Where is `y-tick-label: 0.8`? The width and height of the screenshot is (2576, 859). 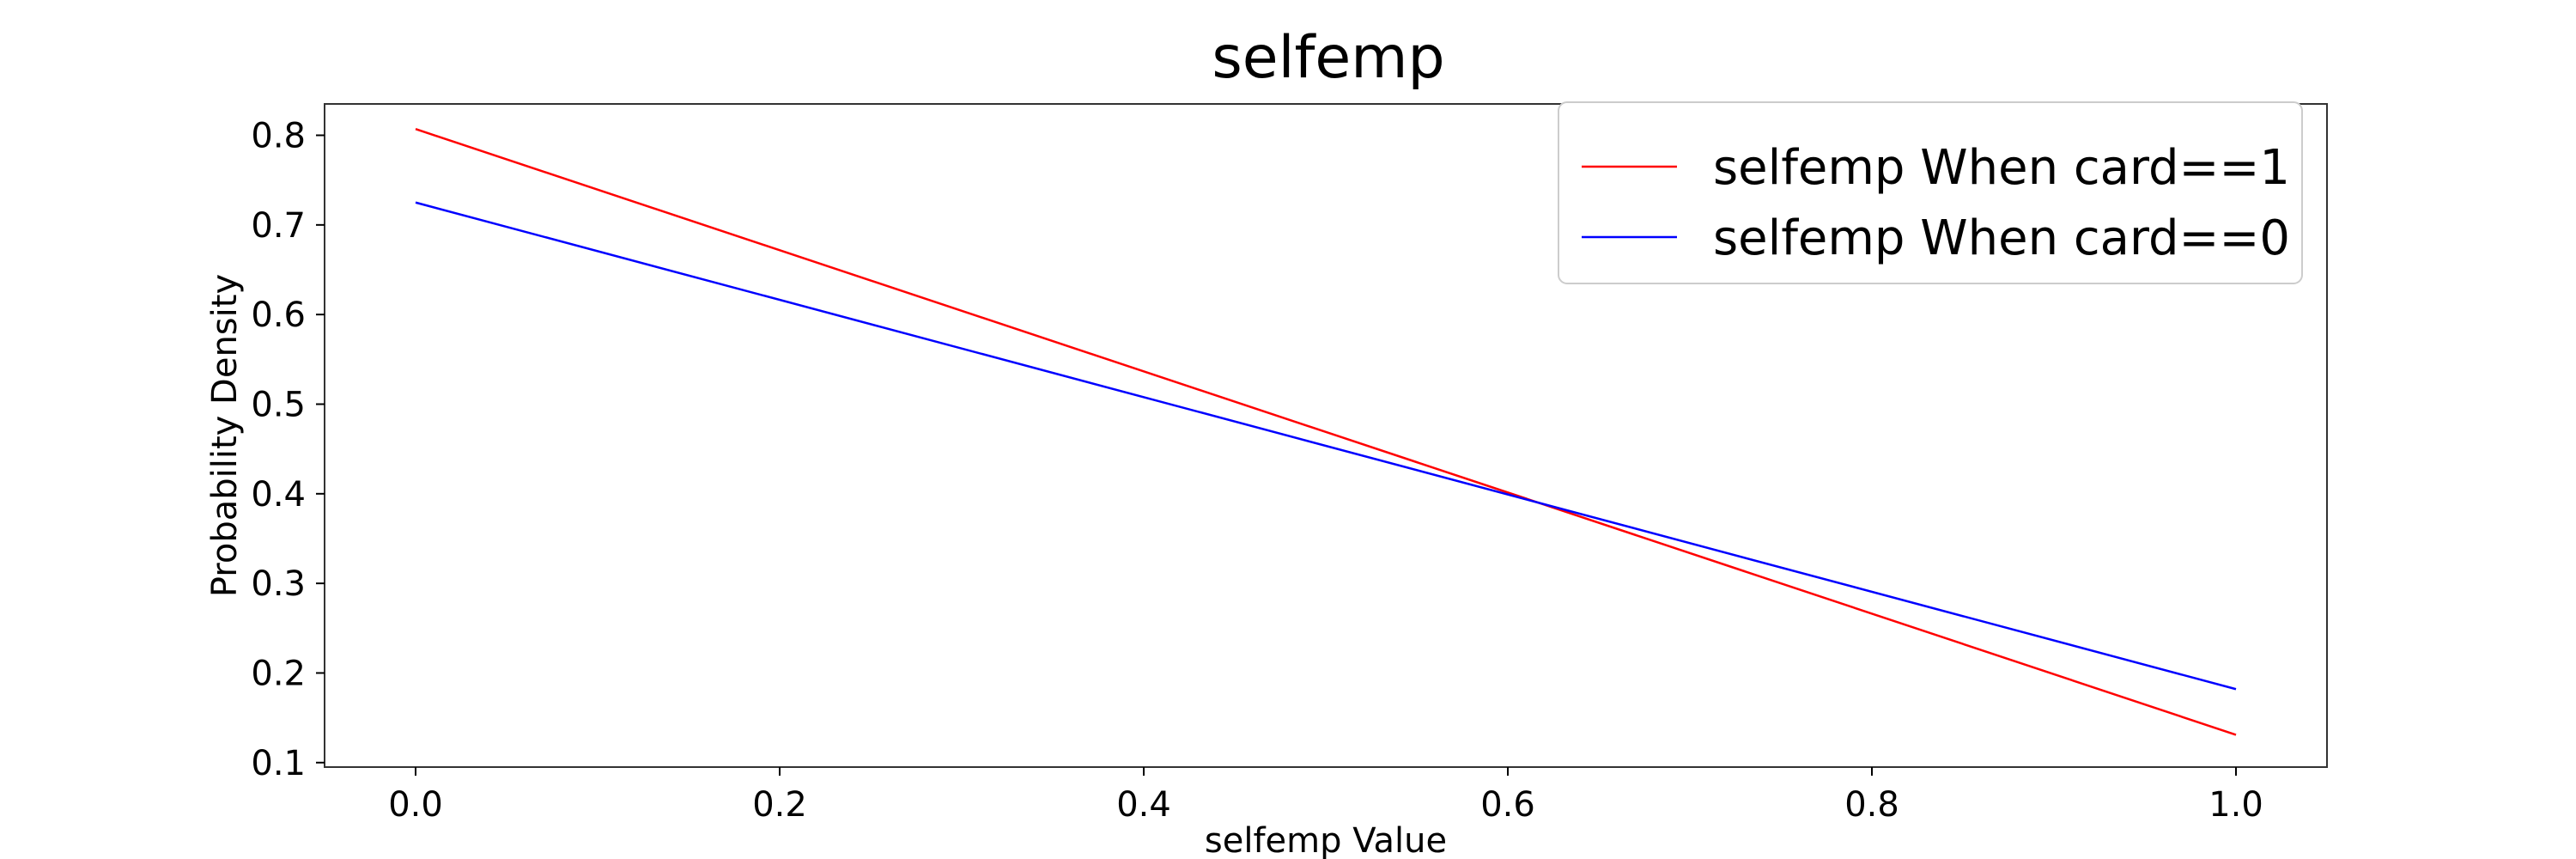
y-tick-label: 0.8 is located at coordinates (279, 137).